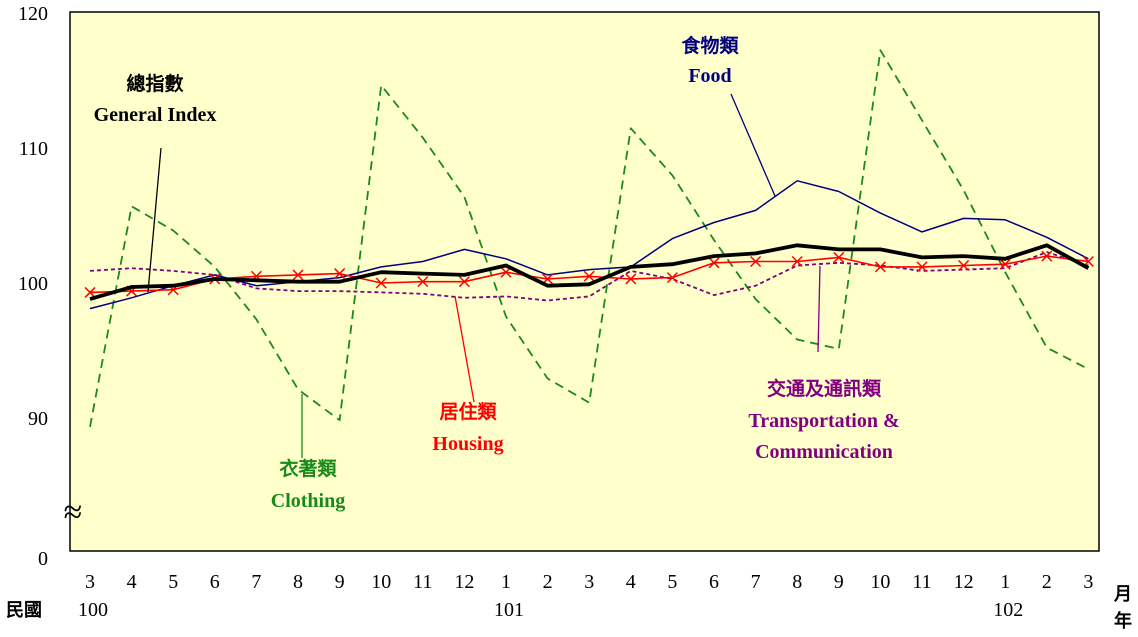  Describe the element at coordinates (308, 501) in the screenshot. I see `label-clothing-en: Clothing` at that location.